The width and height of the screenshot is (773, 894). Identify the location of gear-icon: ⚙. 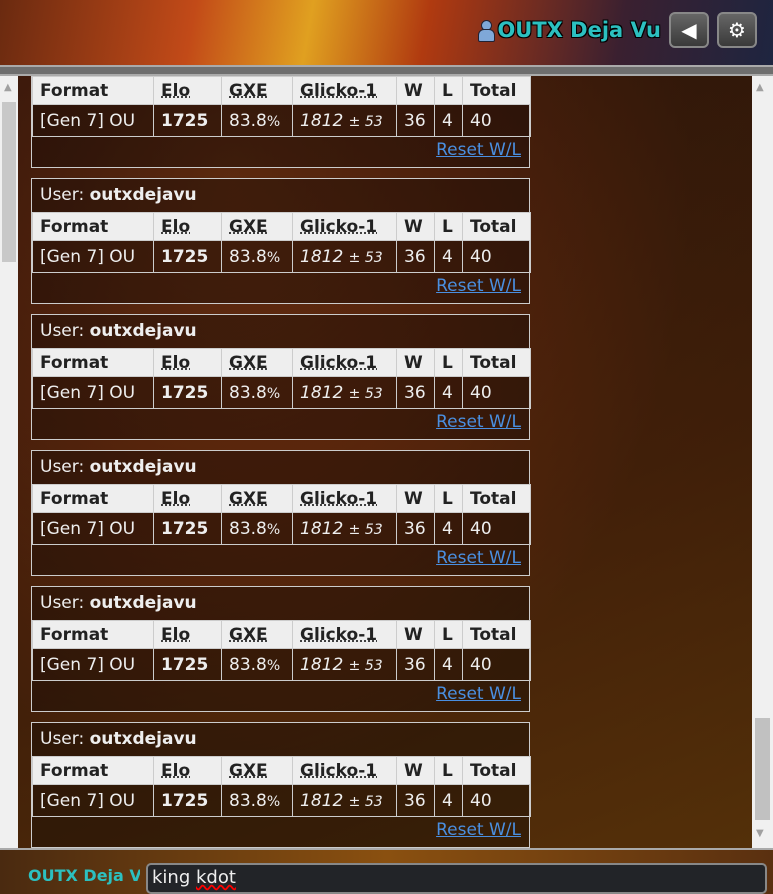
(737, 30).